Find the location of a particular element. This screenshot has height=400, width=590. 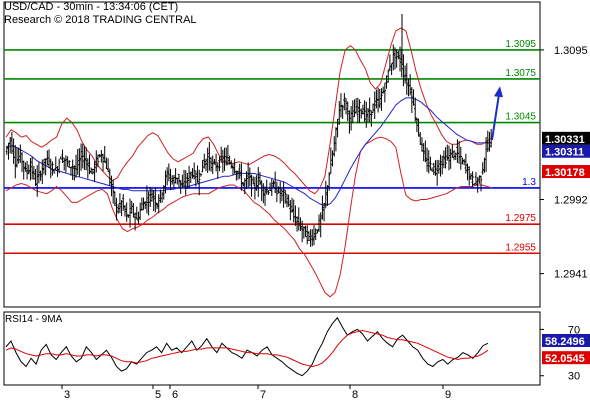

time-axis-label: 8 is located at coordinates (355, 394).